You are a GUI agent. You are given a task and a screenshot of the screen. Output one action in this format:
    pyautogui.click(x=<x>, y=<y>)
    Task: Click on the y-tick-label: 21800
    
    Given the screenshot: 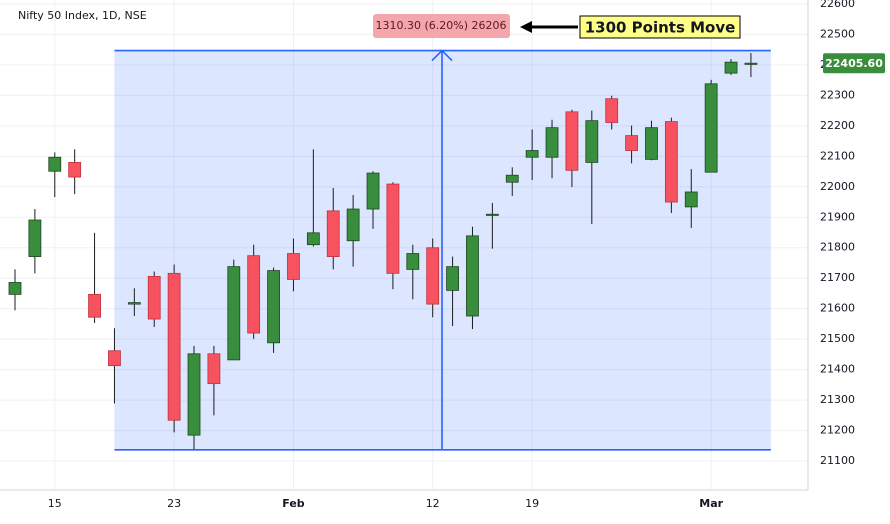 What is the action you would take?
    pyautogui.click(x=837, y=247)
    